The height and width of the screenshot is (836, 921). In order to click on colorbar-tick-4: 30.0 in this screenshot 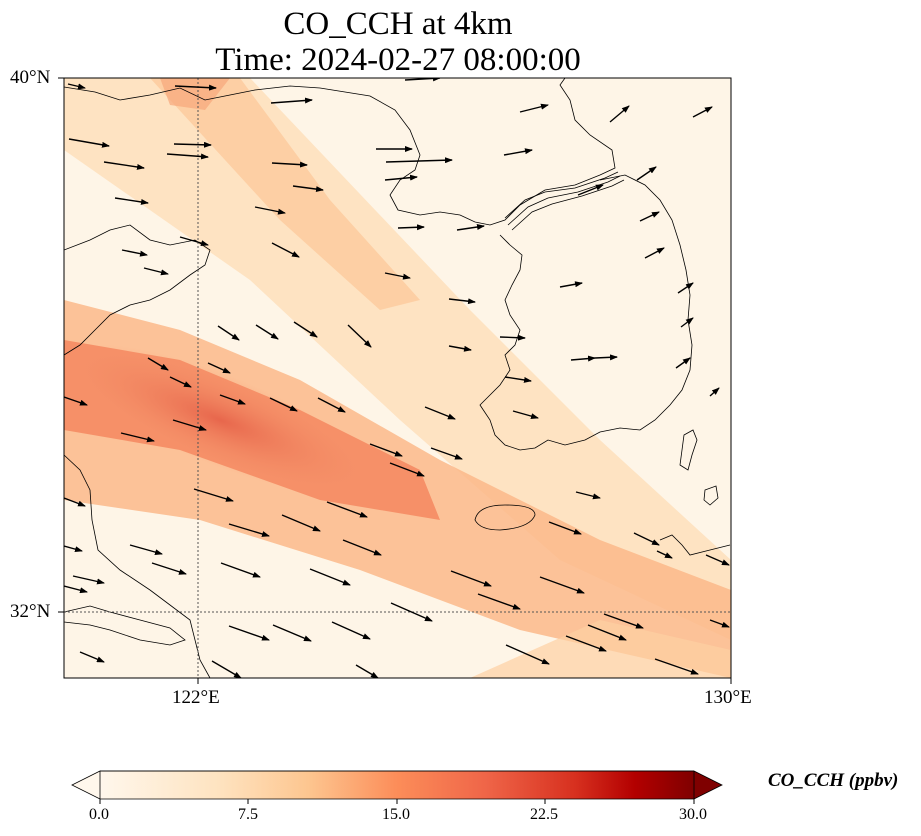, I will do `click(693, 814)`.